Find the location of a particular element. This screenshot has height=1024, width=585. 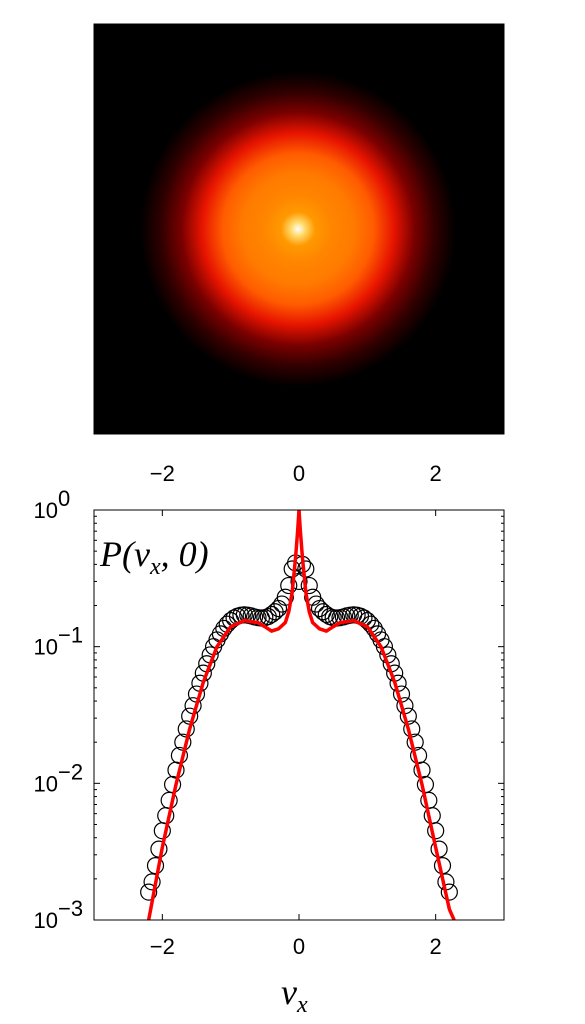

heatmap-x-tick-label: −2 is located at coordinates (162, 473).